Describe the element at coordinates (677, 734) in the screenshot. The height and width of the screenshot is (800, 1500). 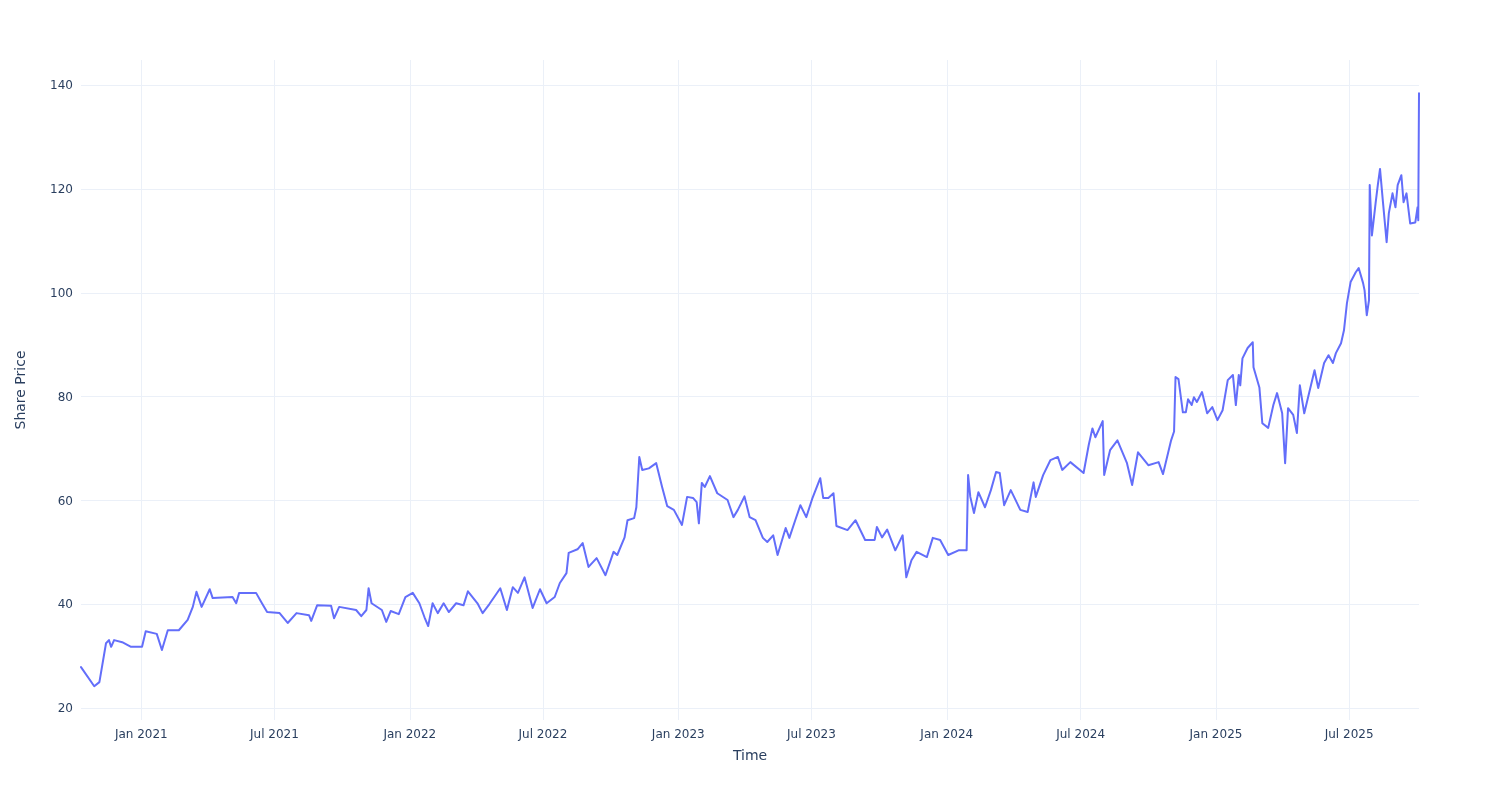
I see `x-tick-label: Jan 2023` at that location.